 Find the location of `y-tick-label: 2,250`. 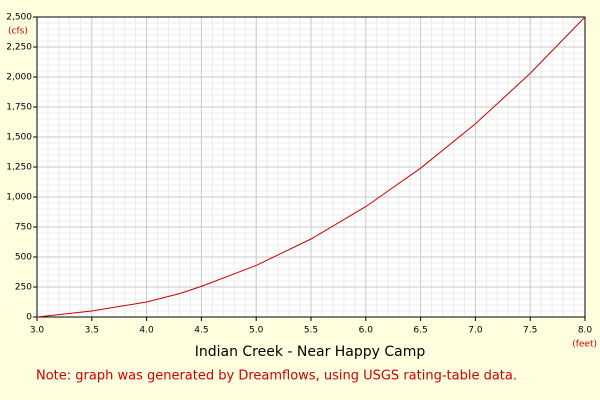

y-tick-label: 2,250 is located at coordinates (19, 48).